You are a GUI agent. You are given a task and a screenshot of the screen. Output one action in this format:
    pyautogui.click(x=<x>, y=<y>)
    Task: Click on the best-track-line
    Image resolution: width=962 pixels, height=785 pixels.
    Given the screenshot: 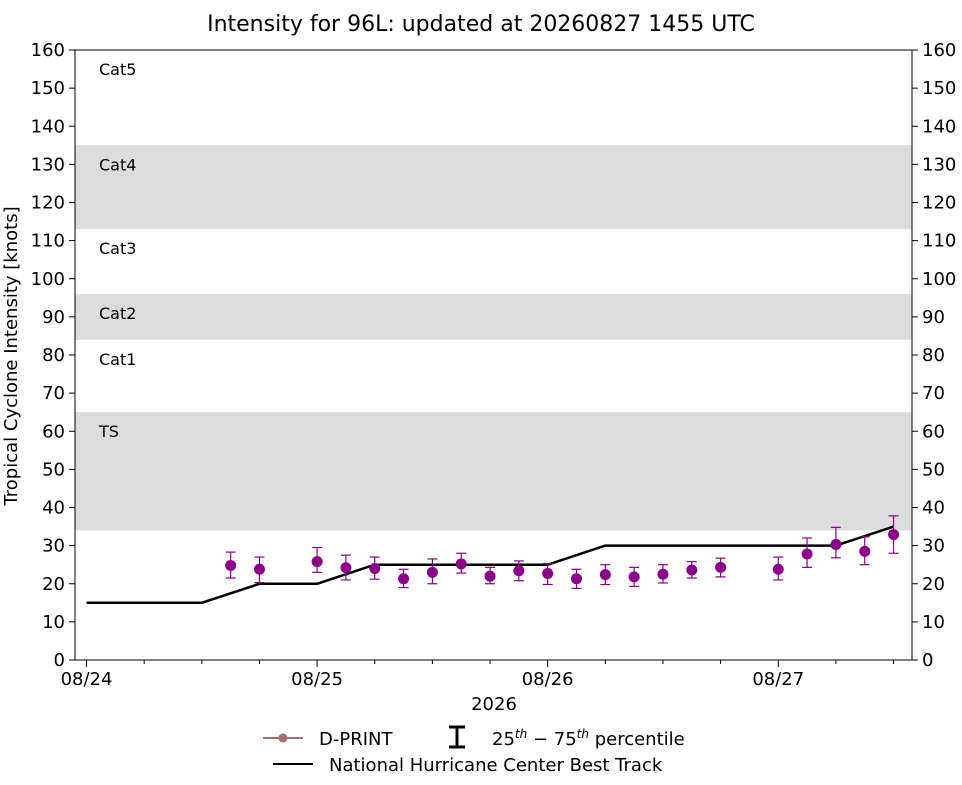 What is the action you would take?
    pyautogui.click(x=490, y=565)
    